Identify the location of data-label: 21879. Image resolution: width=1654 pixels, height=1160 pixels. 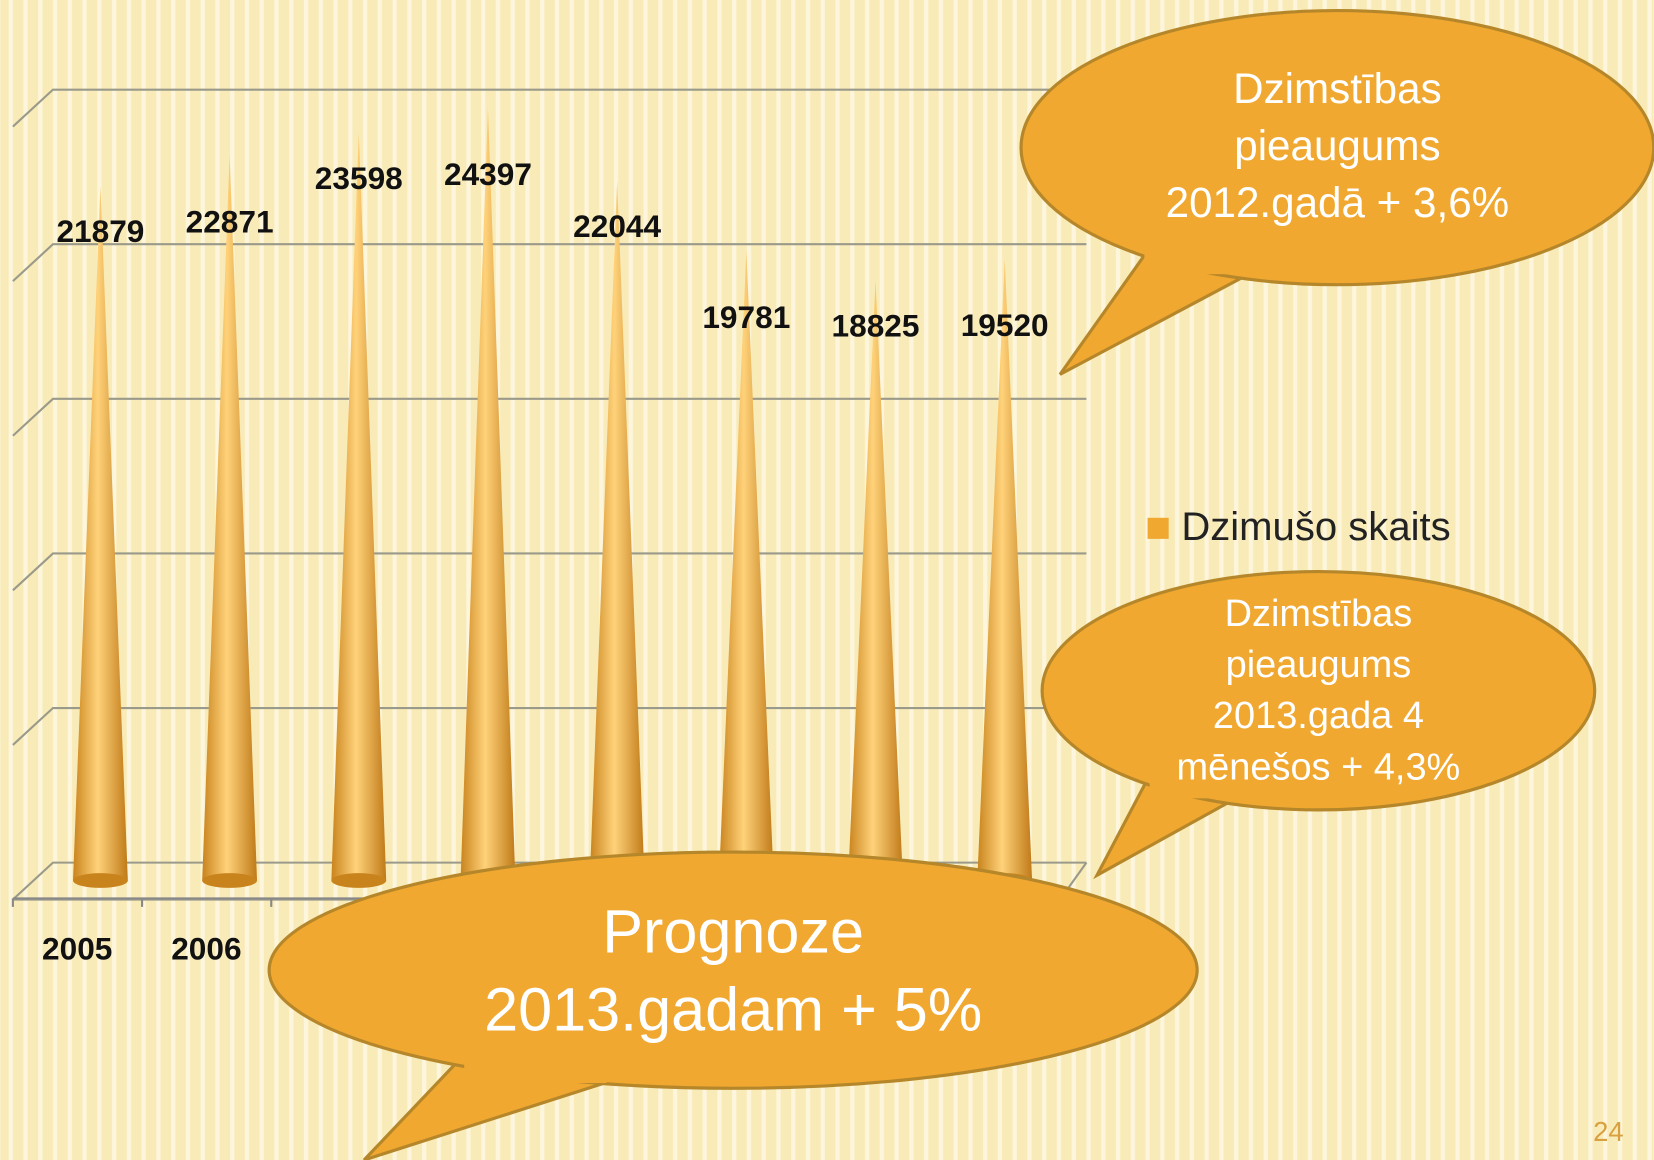
(100, 231).